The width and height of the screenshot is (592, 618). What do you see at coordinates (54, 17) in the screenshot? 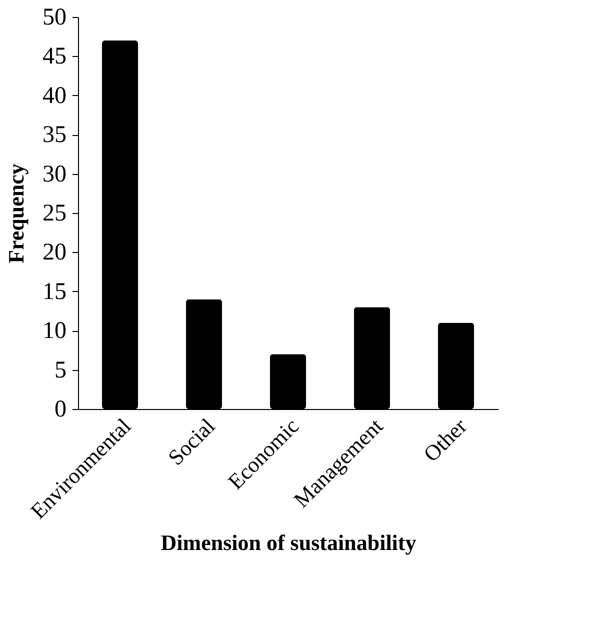
I see `y-tick-label: 50` at bounding box center [54, 17].